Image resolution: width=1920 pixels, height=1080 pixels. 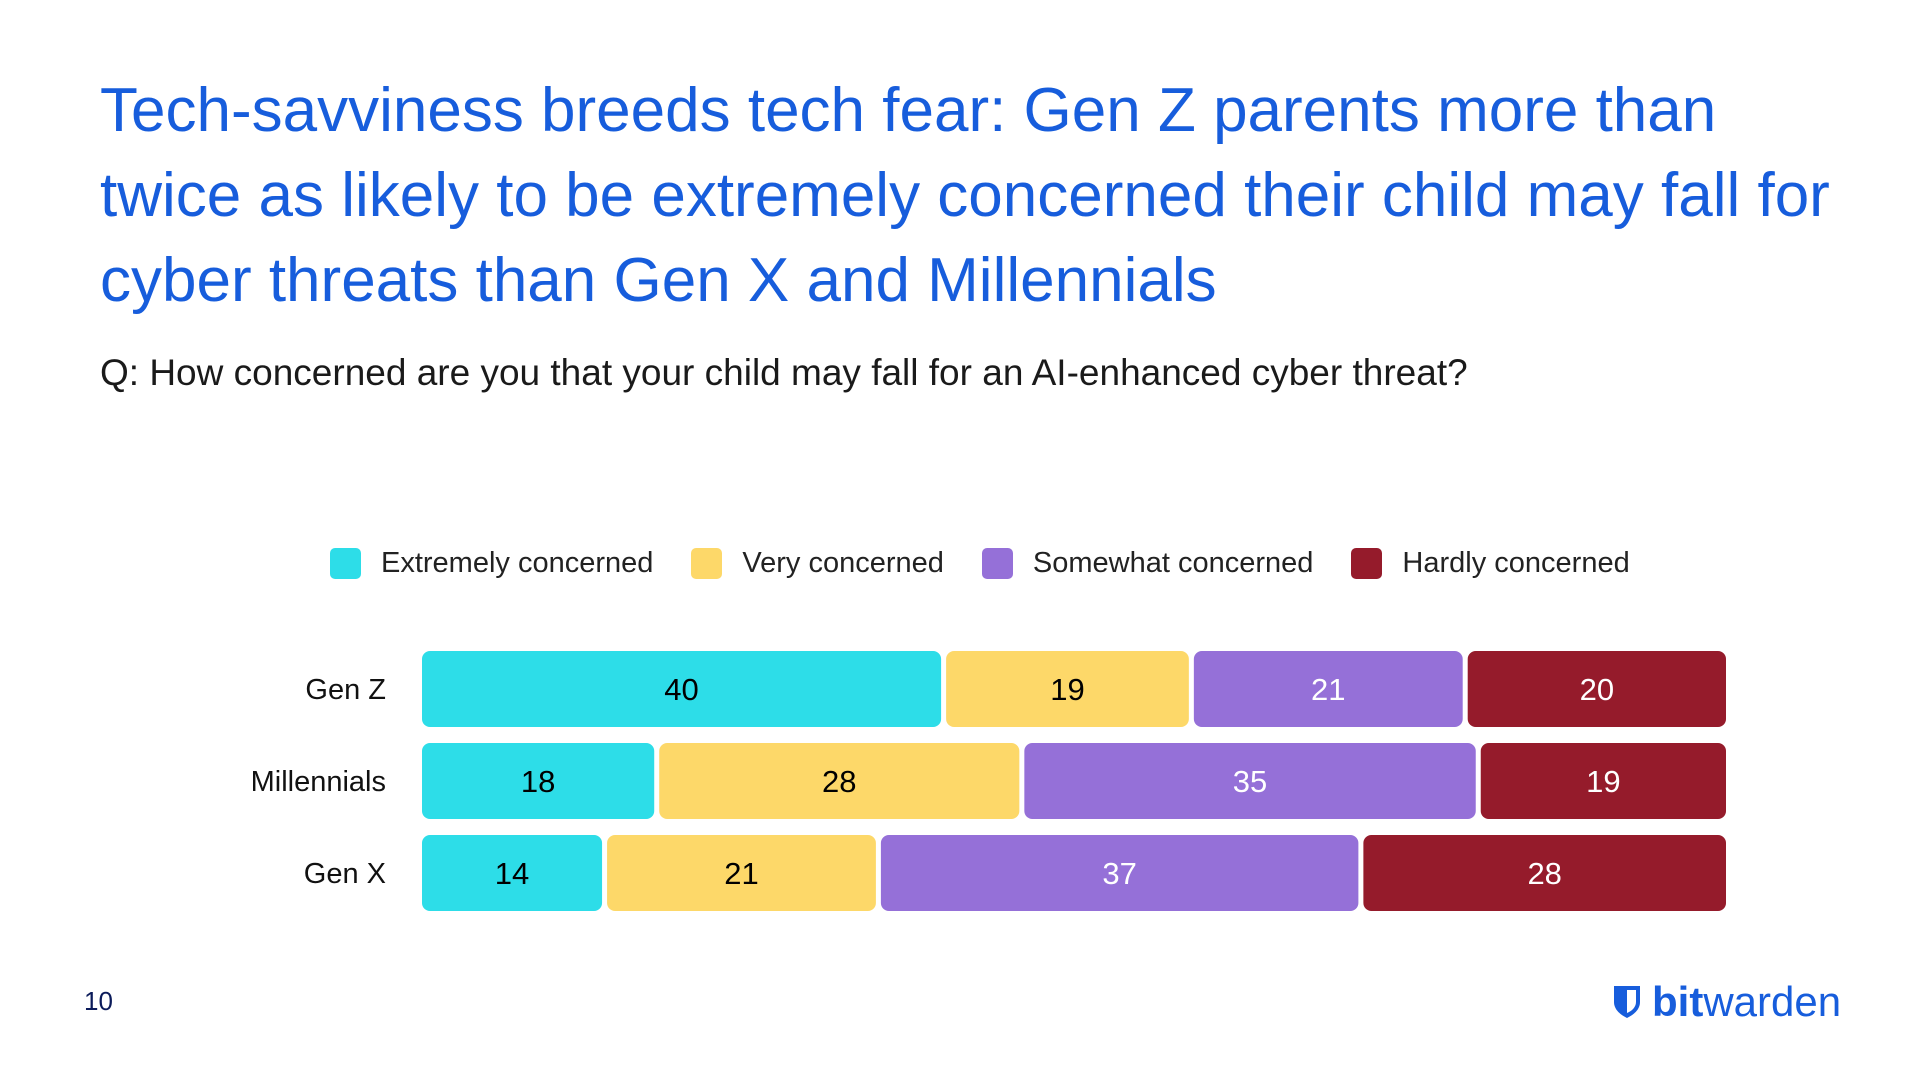 I want to click on logo-text-bold: bit, so click(x=1678, y=1001).